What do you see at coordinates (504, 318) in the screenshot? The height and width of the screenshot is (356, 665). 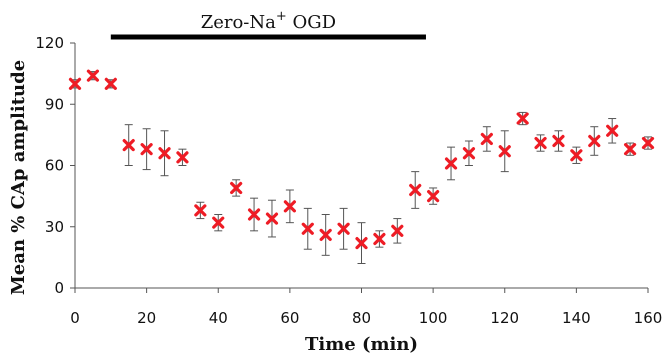 I see `x-tick-label: 120` at bounding box center [504, 318].